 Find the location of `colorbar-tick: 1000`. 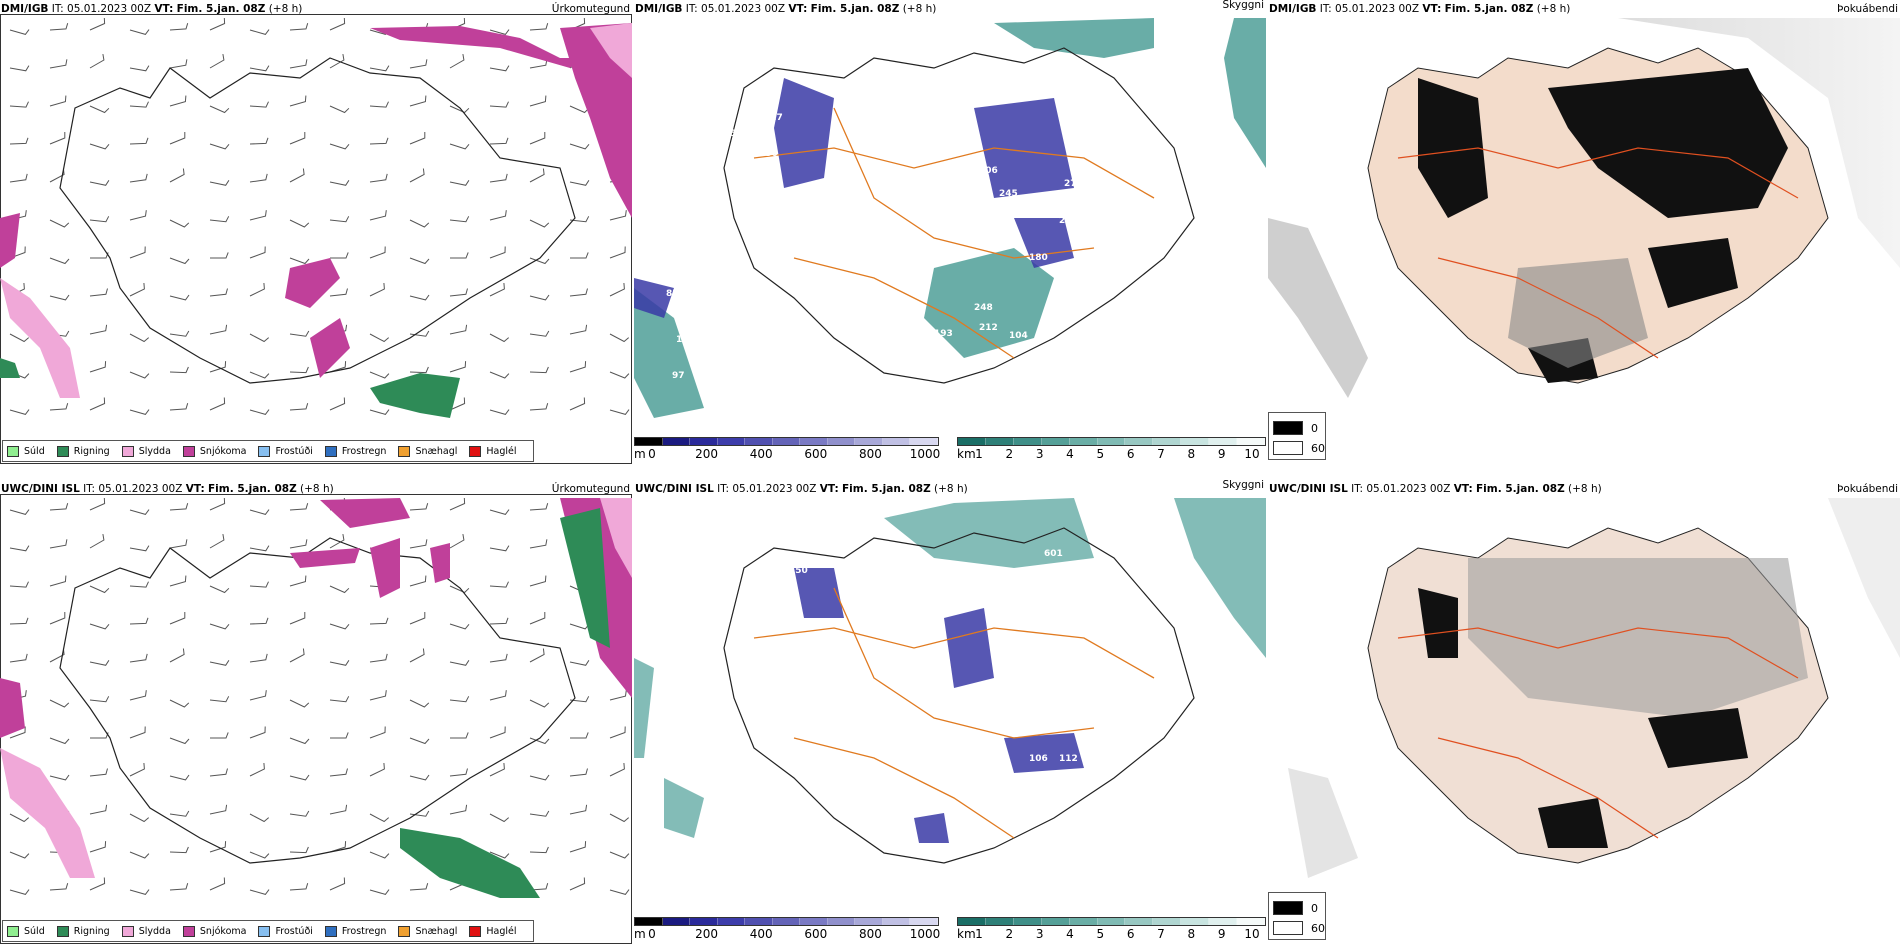

colorbar-tick: 1000 is located at coordinates (925, 934).